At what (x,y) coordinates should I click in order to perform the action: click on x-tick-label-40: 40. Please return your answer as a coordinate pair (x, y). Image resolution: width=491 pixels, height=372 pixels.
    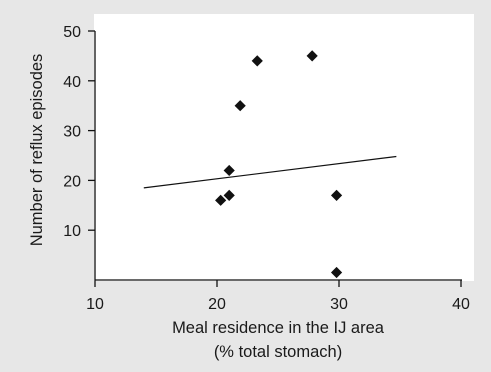
    Looking at the image, I should click on (461, 304).